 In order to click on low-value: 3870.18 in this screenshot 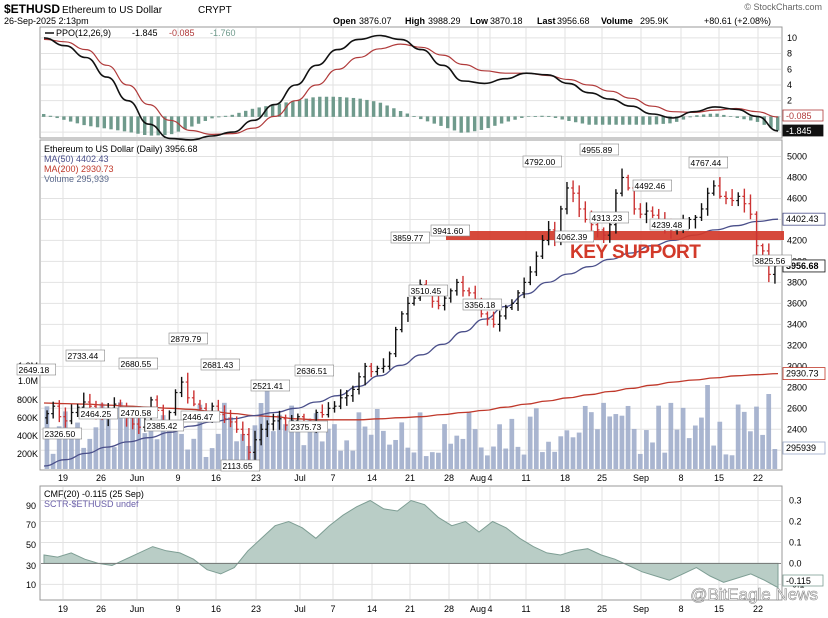, I will do `click(506, 21)`.